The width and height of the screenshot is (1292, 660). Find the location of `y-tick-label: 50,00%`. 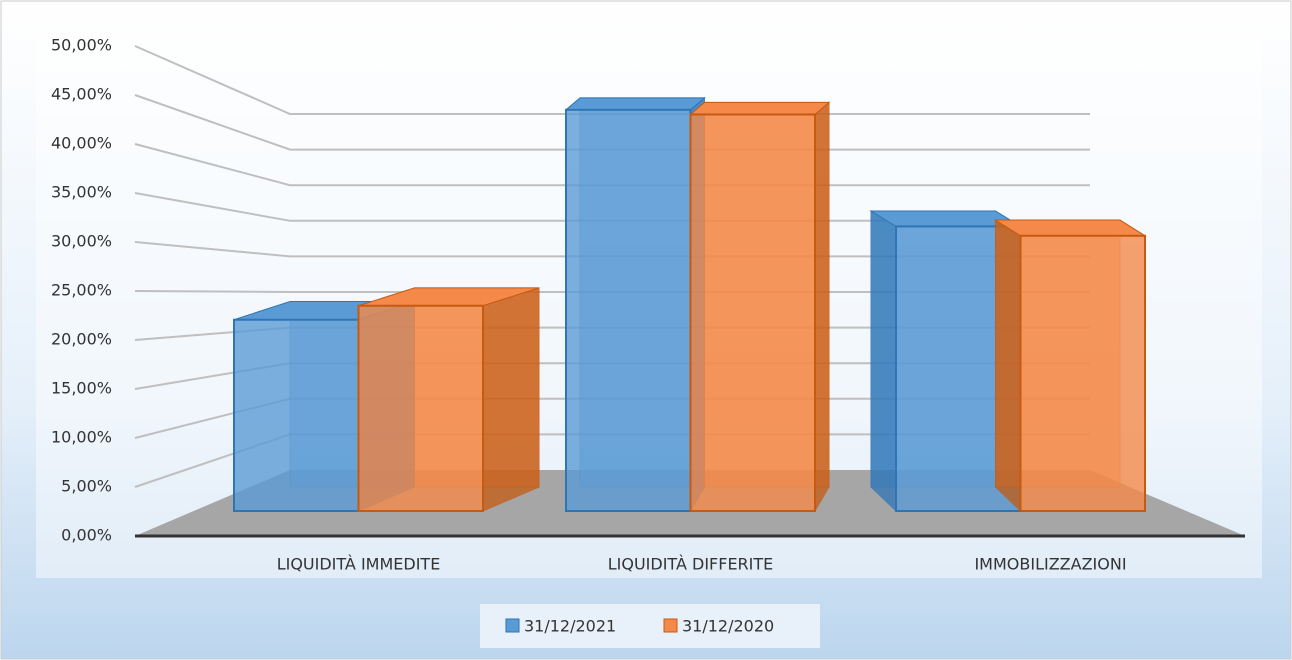

y-tick-label: 50,00% is located at coordinates (81, 45).